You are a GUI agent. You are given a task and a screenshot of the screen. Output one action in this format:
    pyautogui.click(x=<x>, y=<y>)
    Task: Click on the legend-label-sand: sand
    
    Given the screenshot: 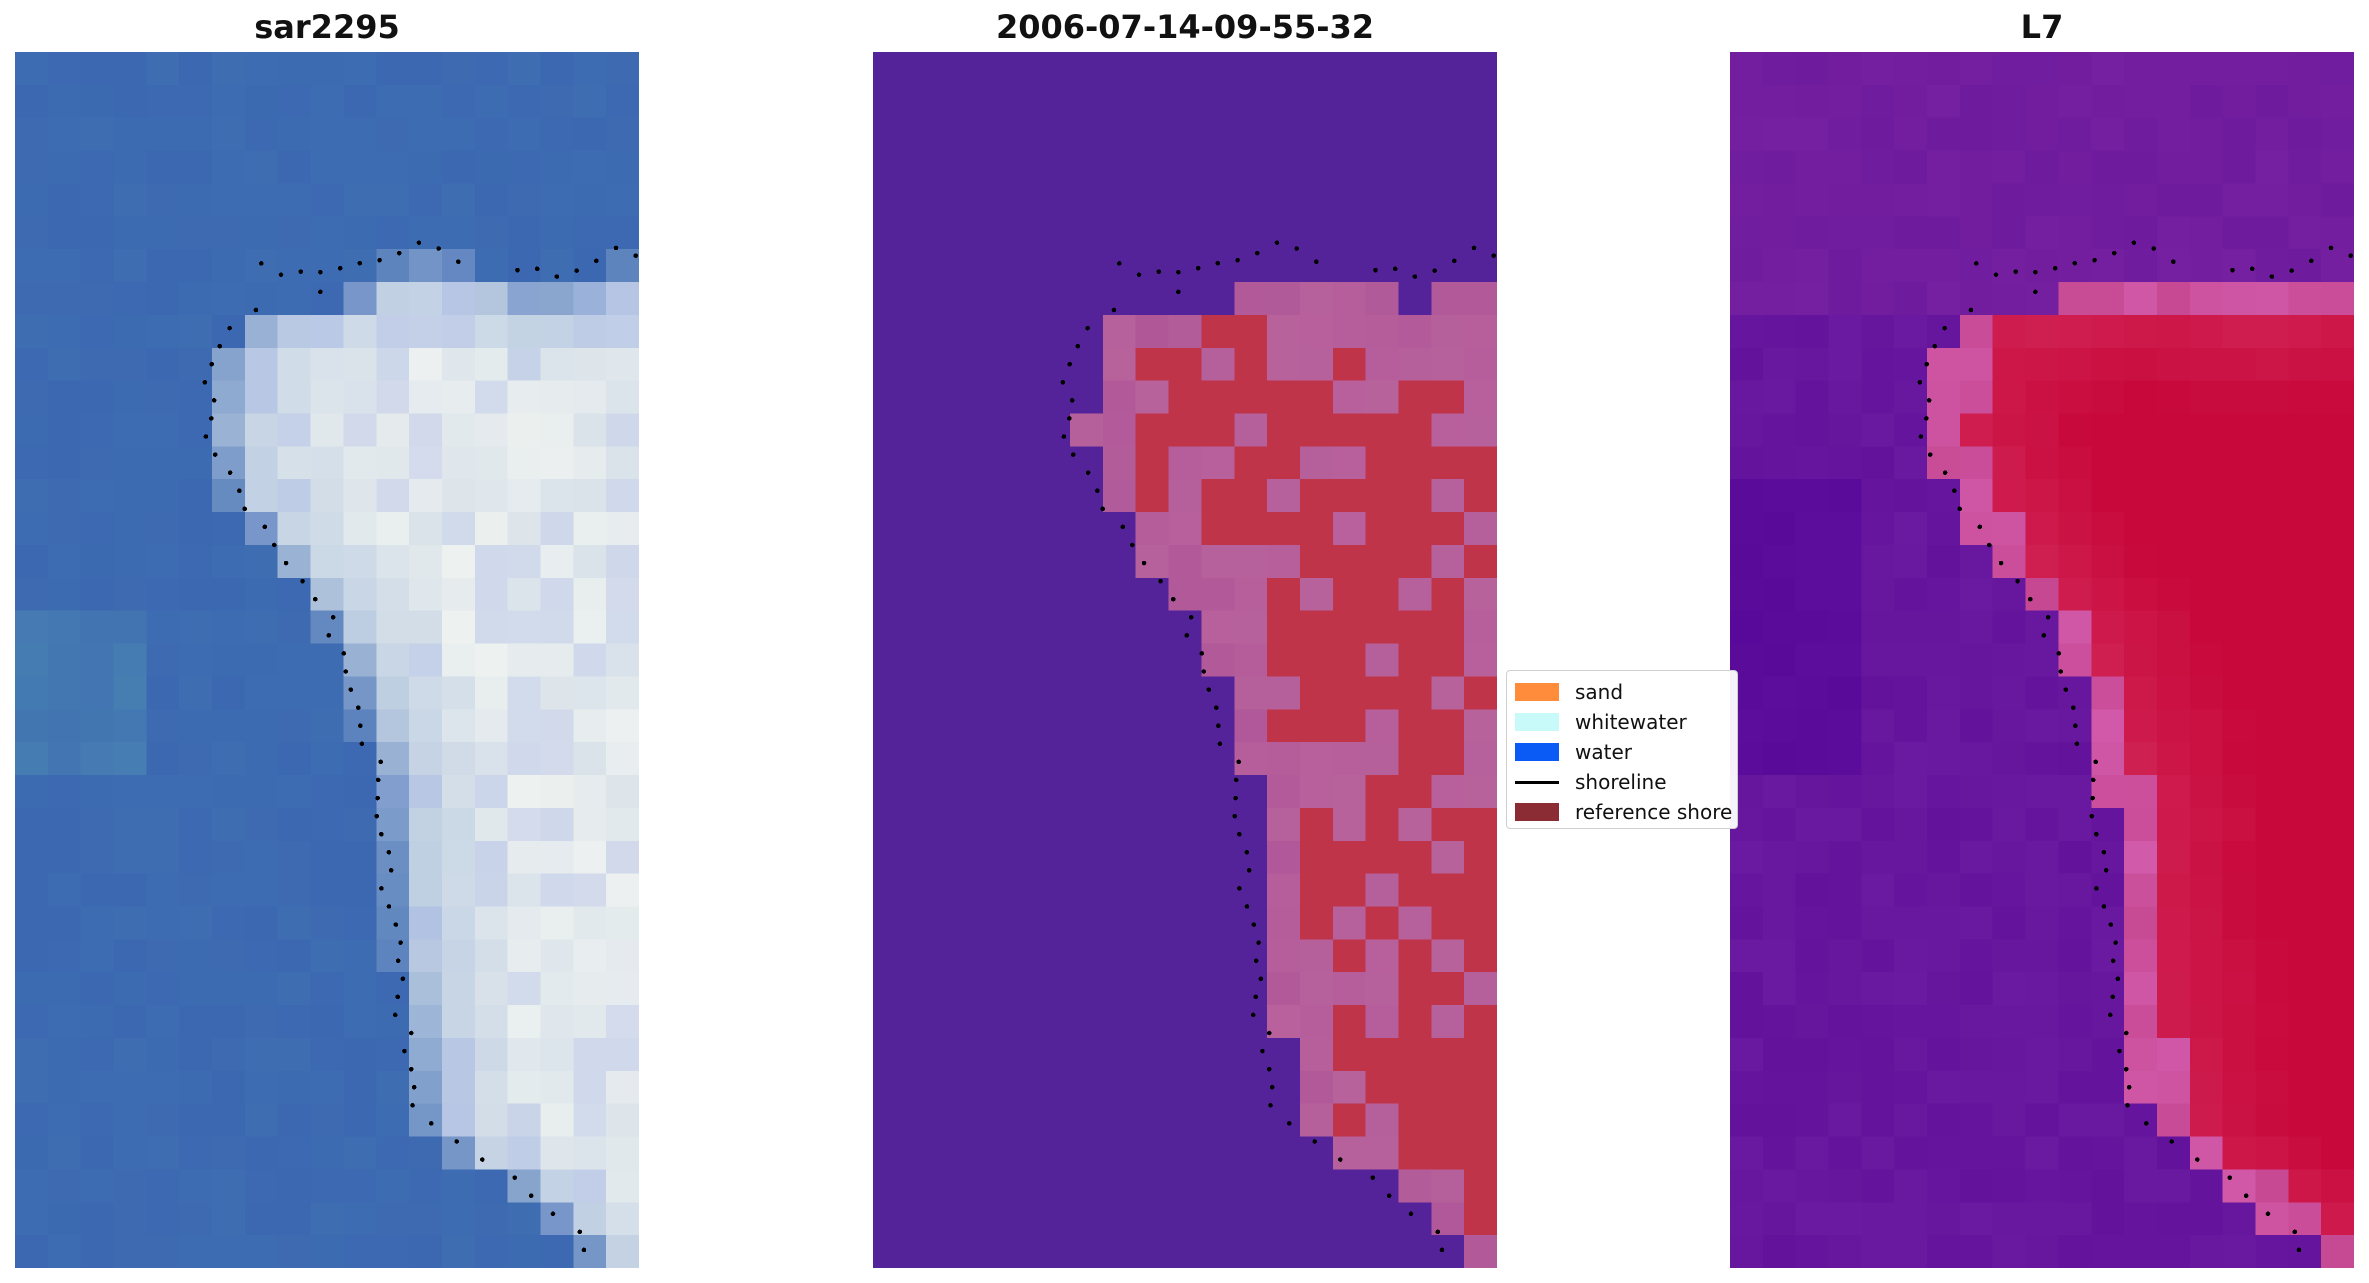 What is the action you would take?
    pyautogui.click(x=1599, y=692)
    